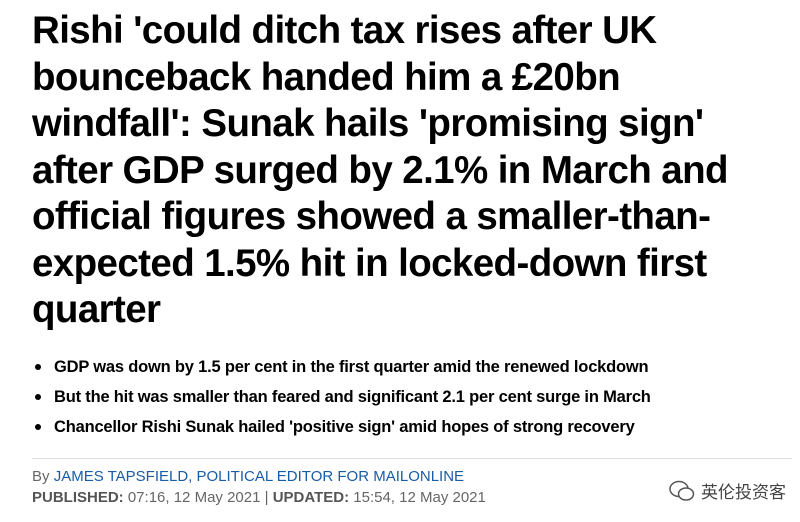  Describe the element at coordinates (412, 458) in the screenshot. I see `divider` at that location.